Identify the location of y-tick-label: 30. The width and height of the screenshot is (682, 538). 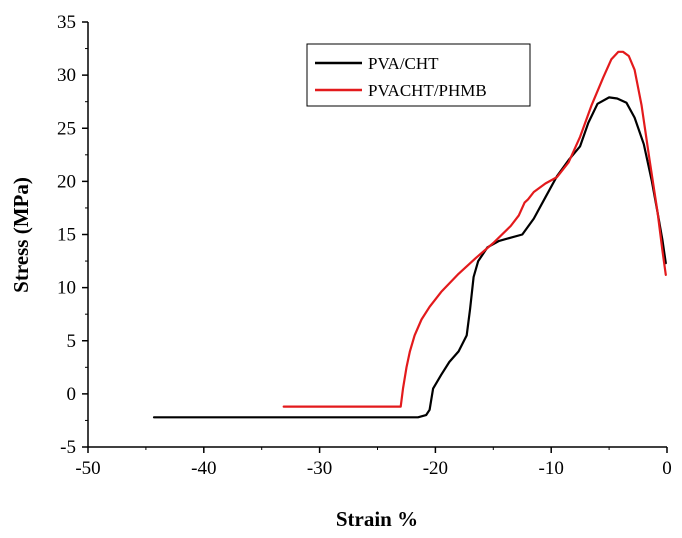
(66, 75).